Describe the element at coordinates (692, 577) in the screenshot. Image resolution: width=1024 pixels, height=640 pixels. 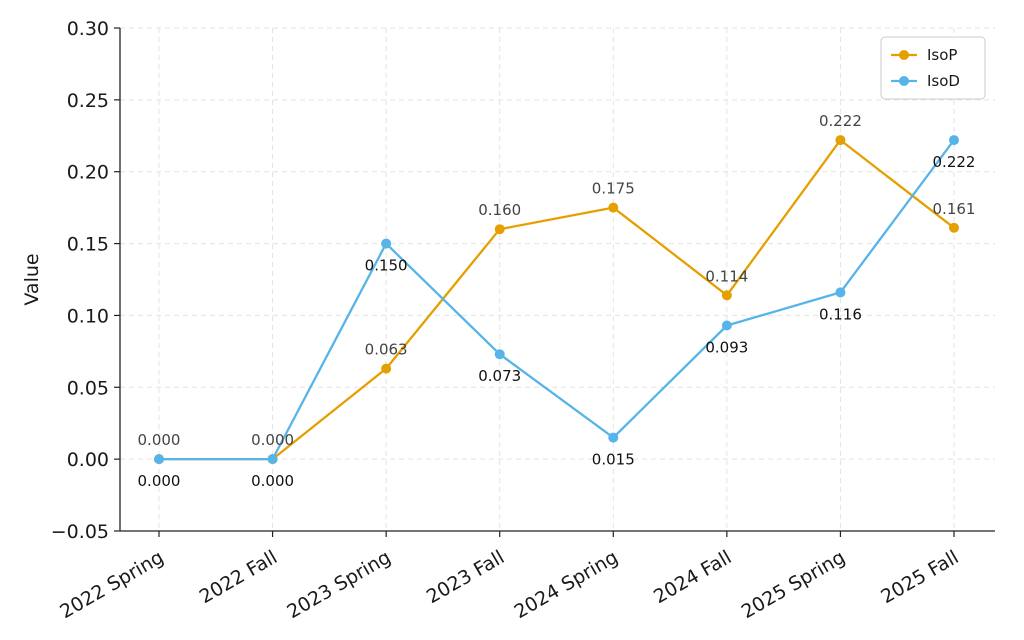
I see `x-tick-label: 2024 Fall` at that location.